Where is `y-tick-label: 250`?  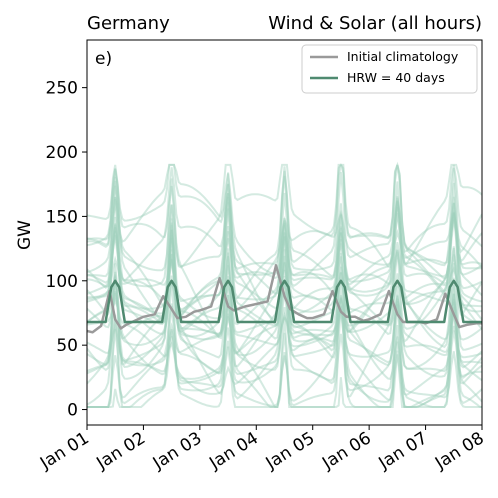 y-tick-label: 250 is located at coordinates (62, 89).